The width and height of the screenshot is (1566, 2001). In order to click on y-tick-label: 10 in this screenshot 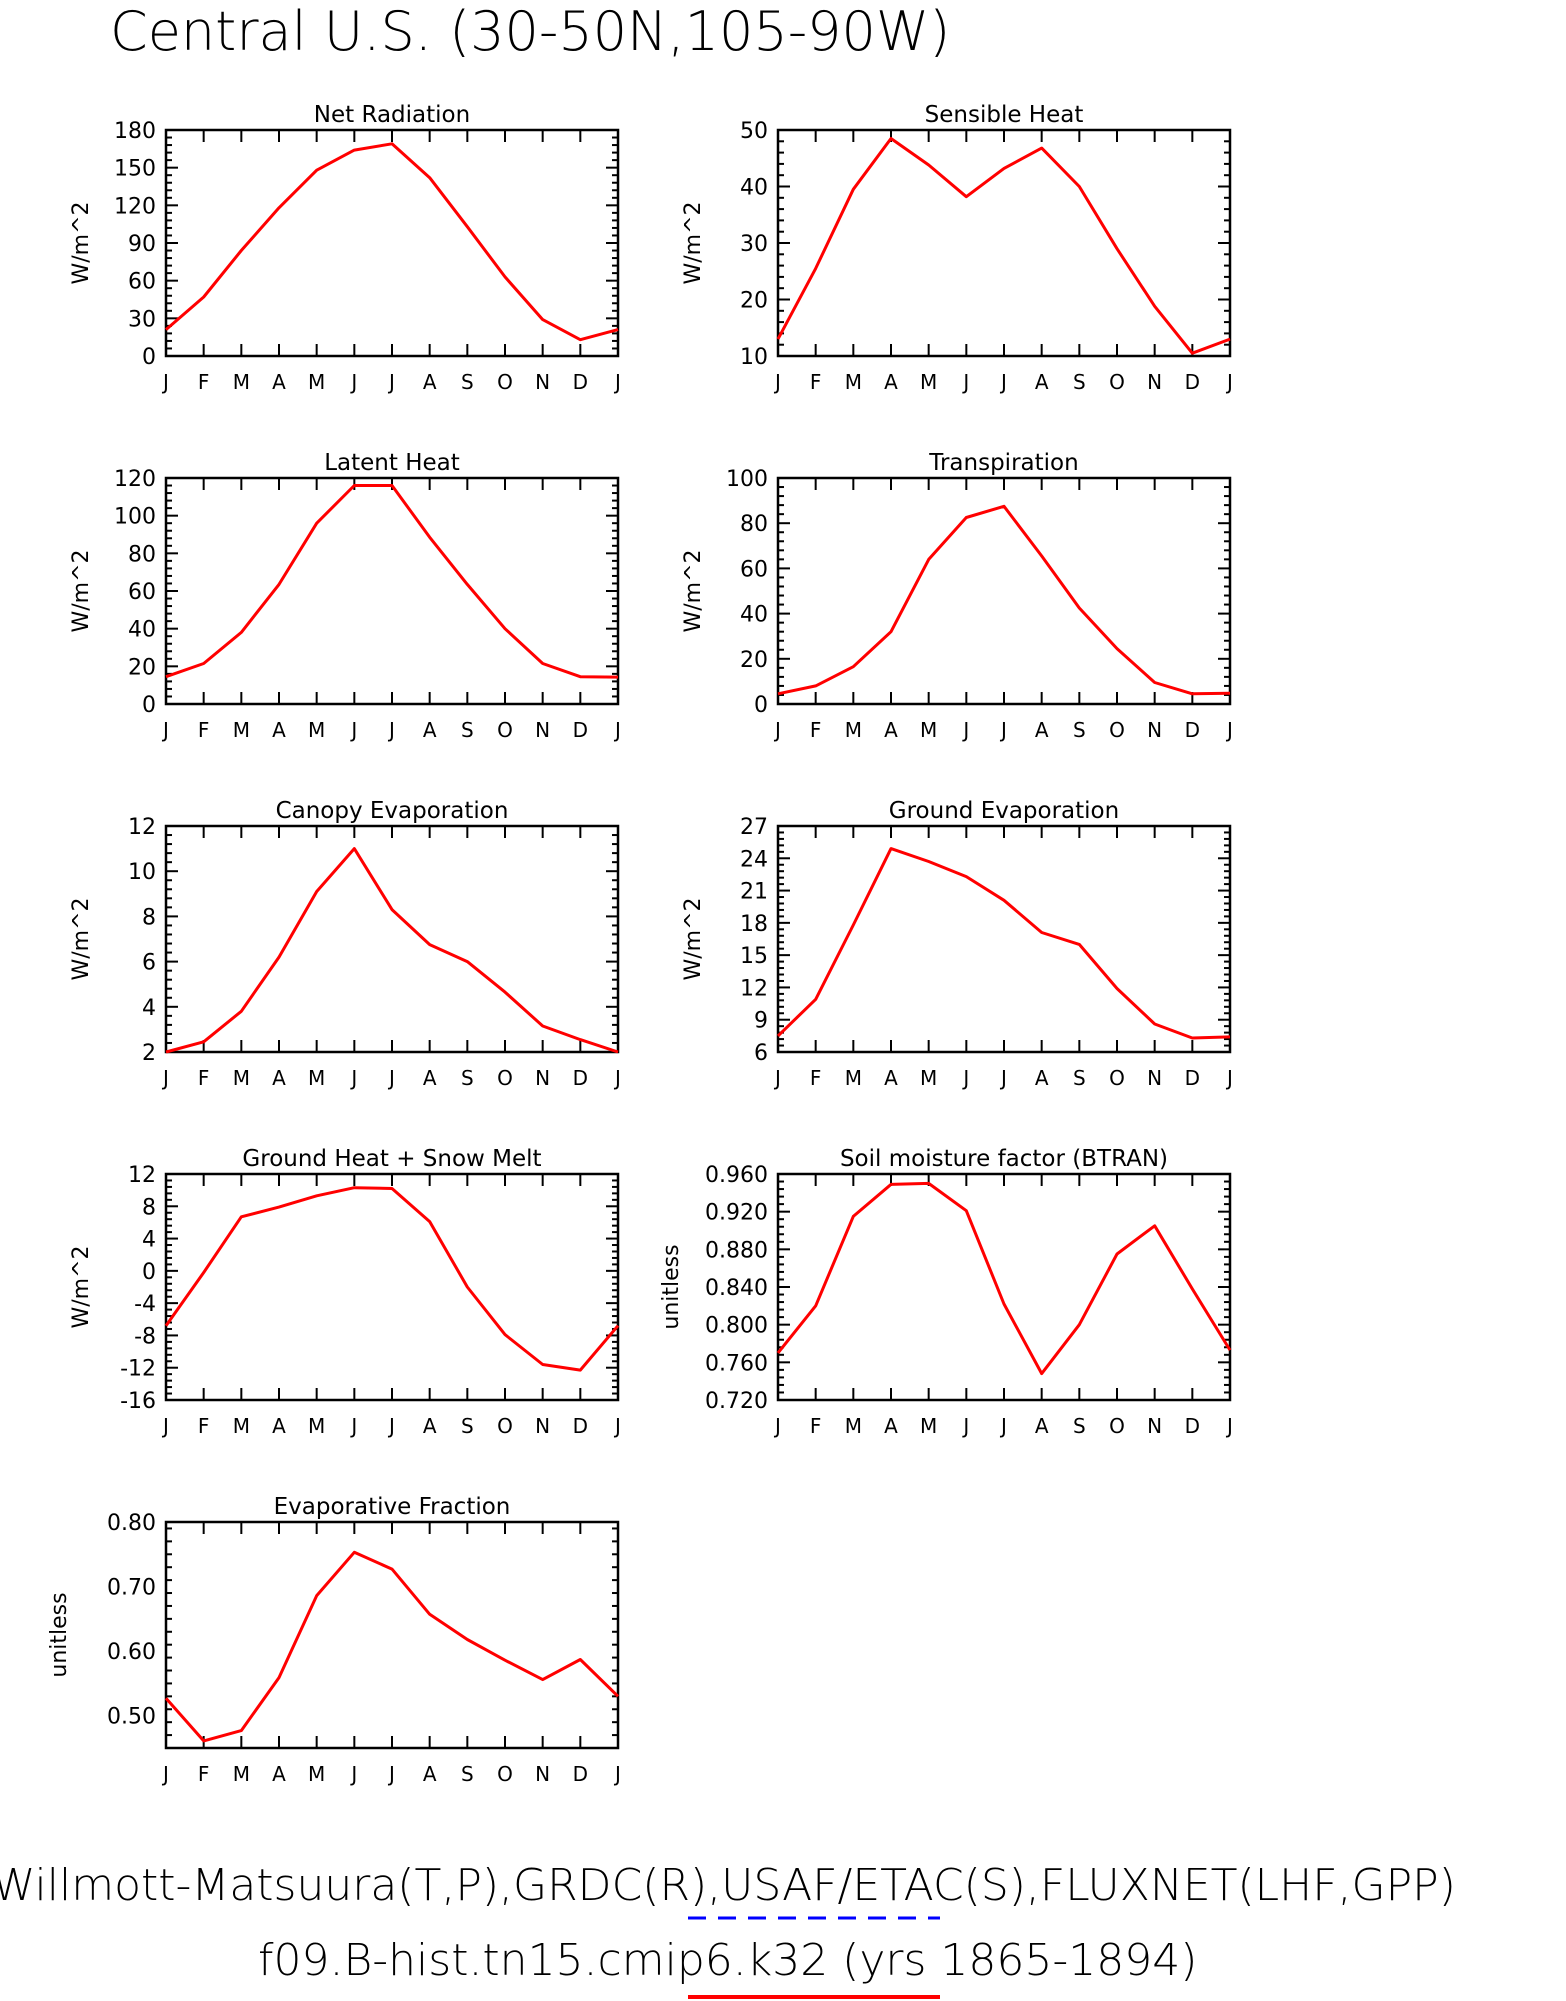, I will do `click(754, 357)`.